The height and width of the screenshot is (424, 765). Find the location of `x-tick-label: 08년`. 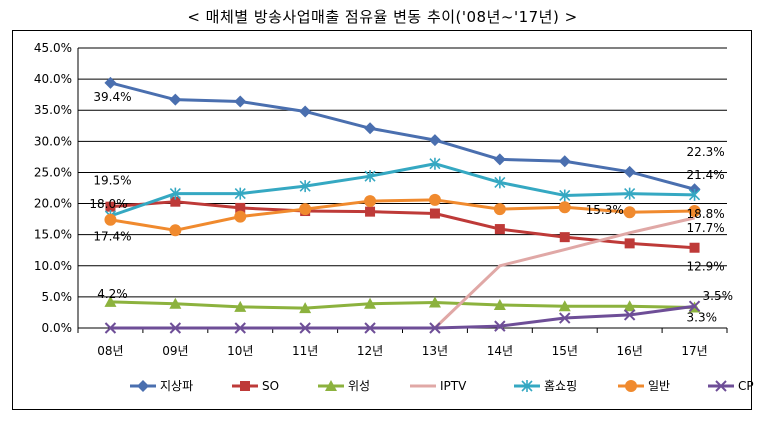

x-tick-label: 08년 is located at coordinates (110, 351).